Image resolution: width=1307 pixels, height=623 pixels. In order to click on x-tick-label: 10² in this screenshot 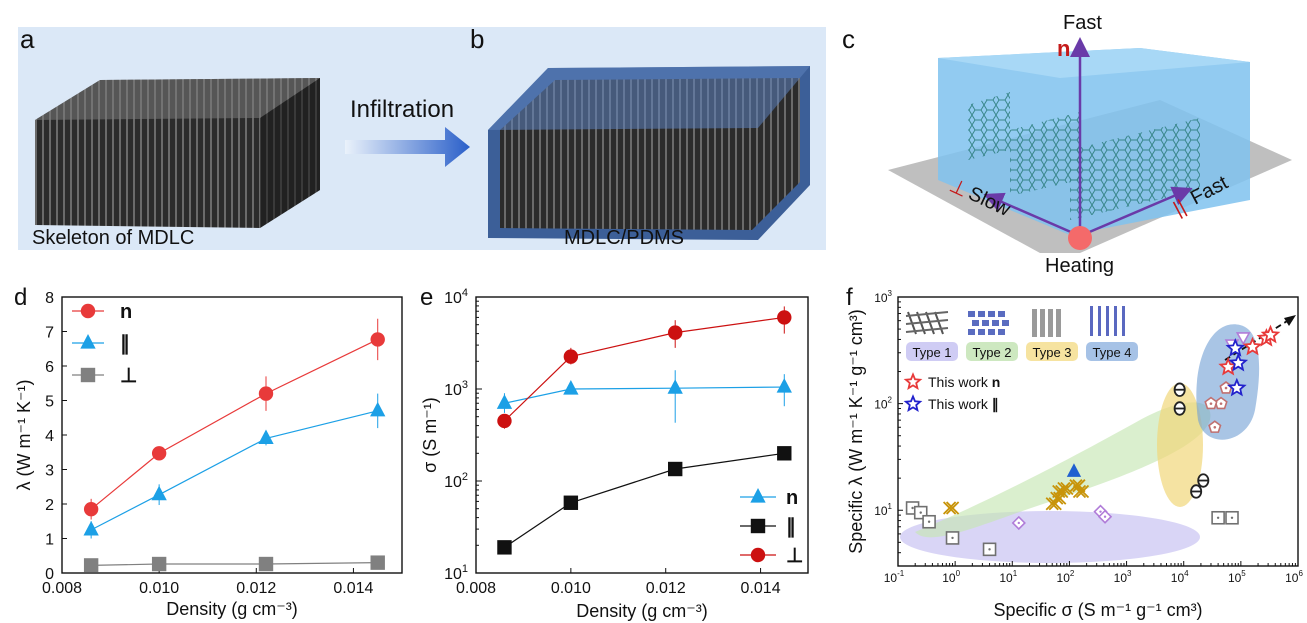, I will do `click(1066, 577)`.